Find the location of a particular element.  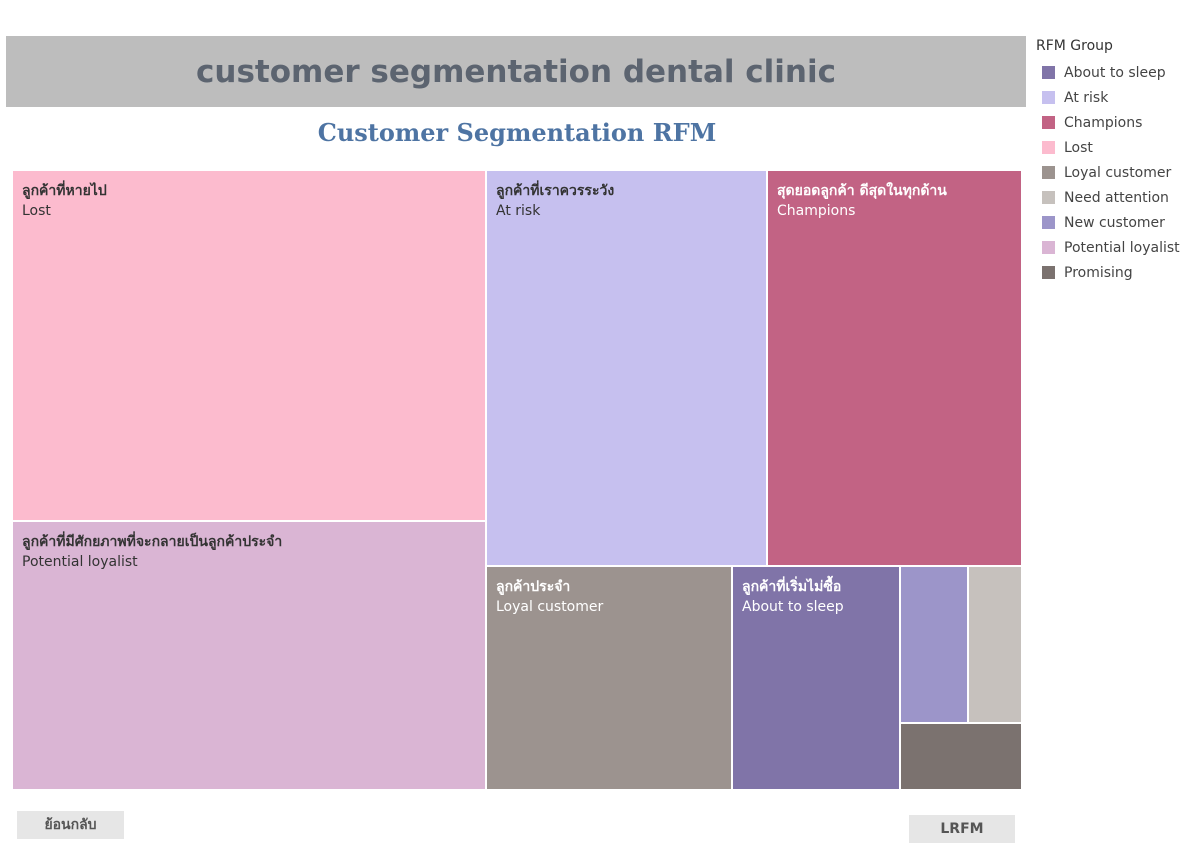

treemap-tile-promising is located at coordinates (961, 756).